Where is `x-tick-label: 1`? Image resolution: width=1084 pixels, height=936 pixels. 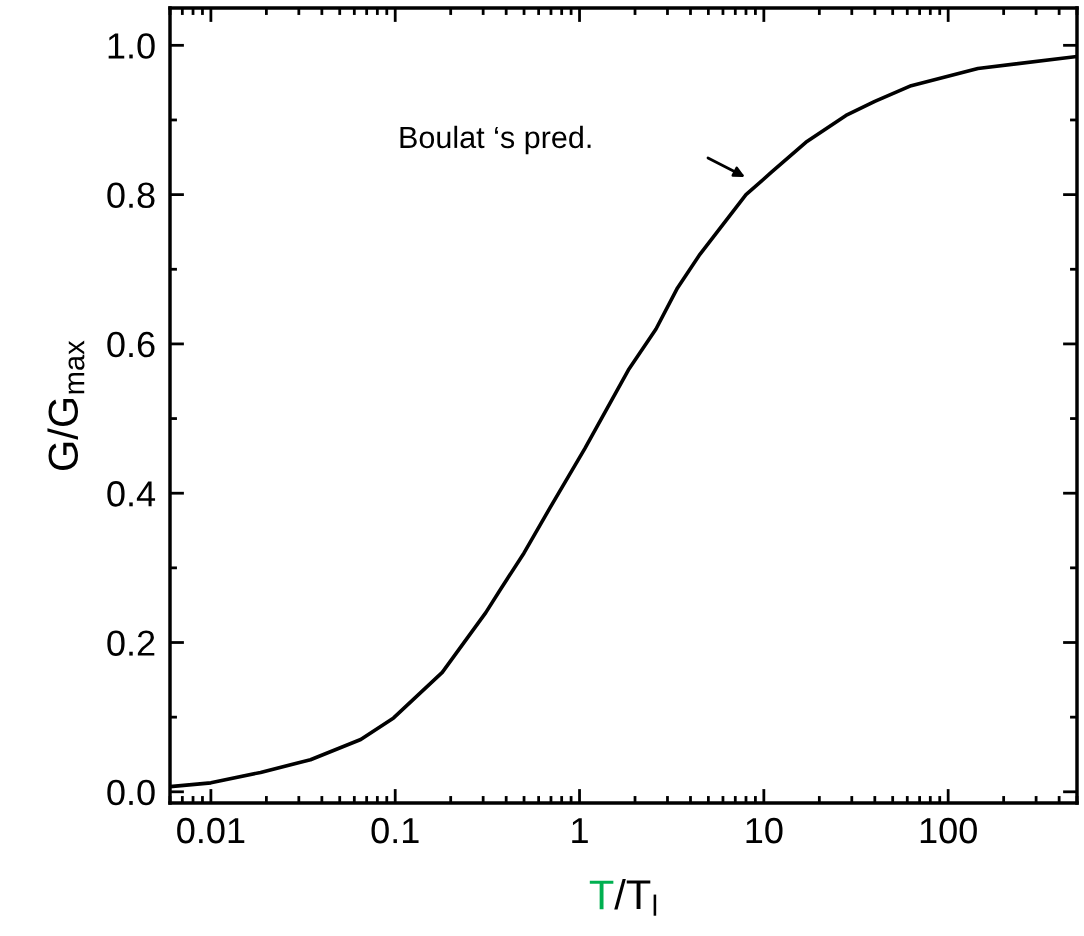 x-tick-label: 1 is located at coordinates (580, 831).